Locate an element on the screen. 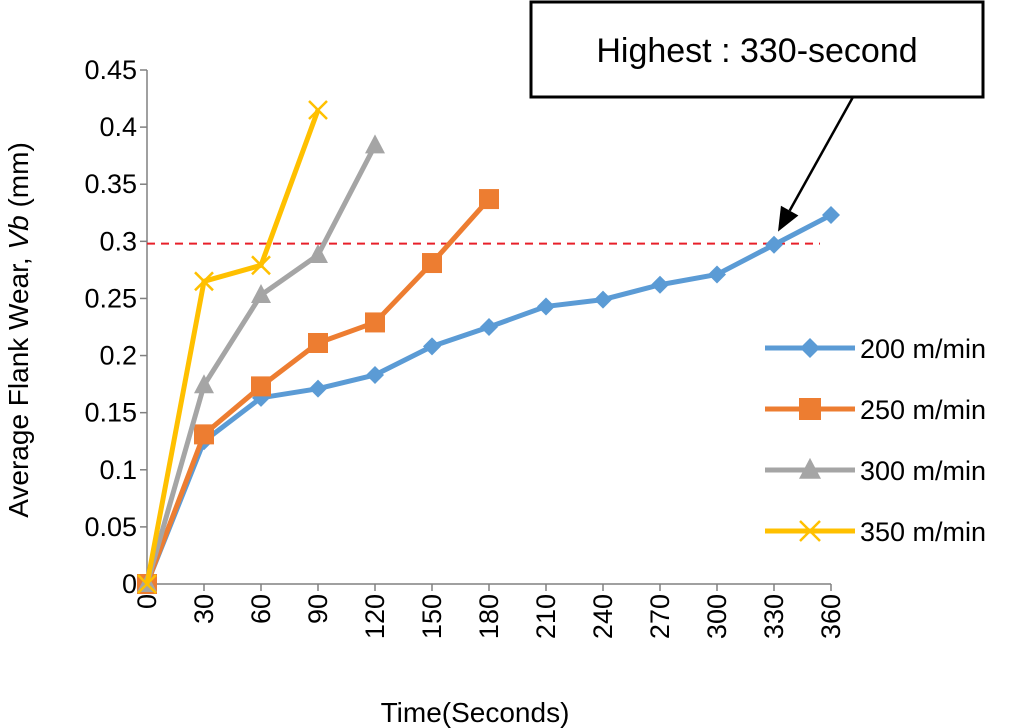 The image size is (1020, 728). legend-item: 350 m/min is located at coordinates (875, 532).